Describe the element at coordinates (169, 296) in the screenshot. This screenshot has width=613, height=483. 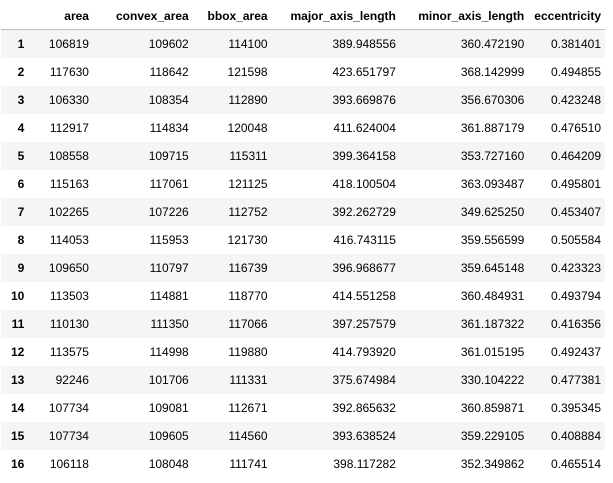
I see `cell-convex-area: 114881` at that location.